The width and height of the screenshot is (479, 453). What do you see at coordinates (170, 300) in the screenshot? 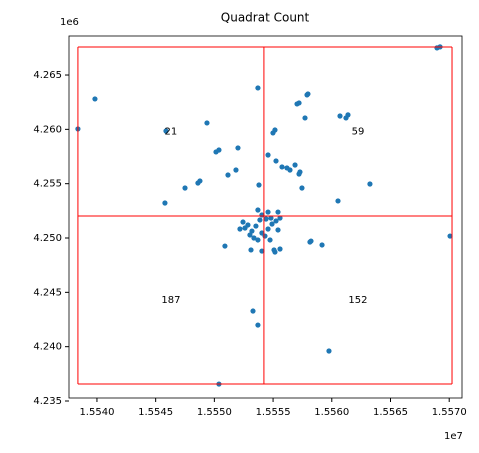
I see `quadrat-count: 187` at bounding box center [170, 300].